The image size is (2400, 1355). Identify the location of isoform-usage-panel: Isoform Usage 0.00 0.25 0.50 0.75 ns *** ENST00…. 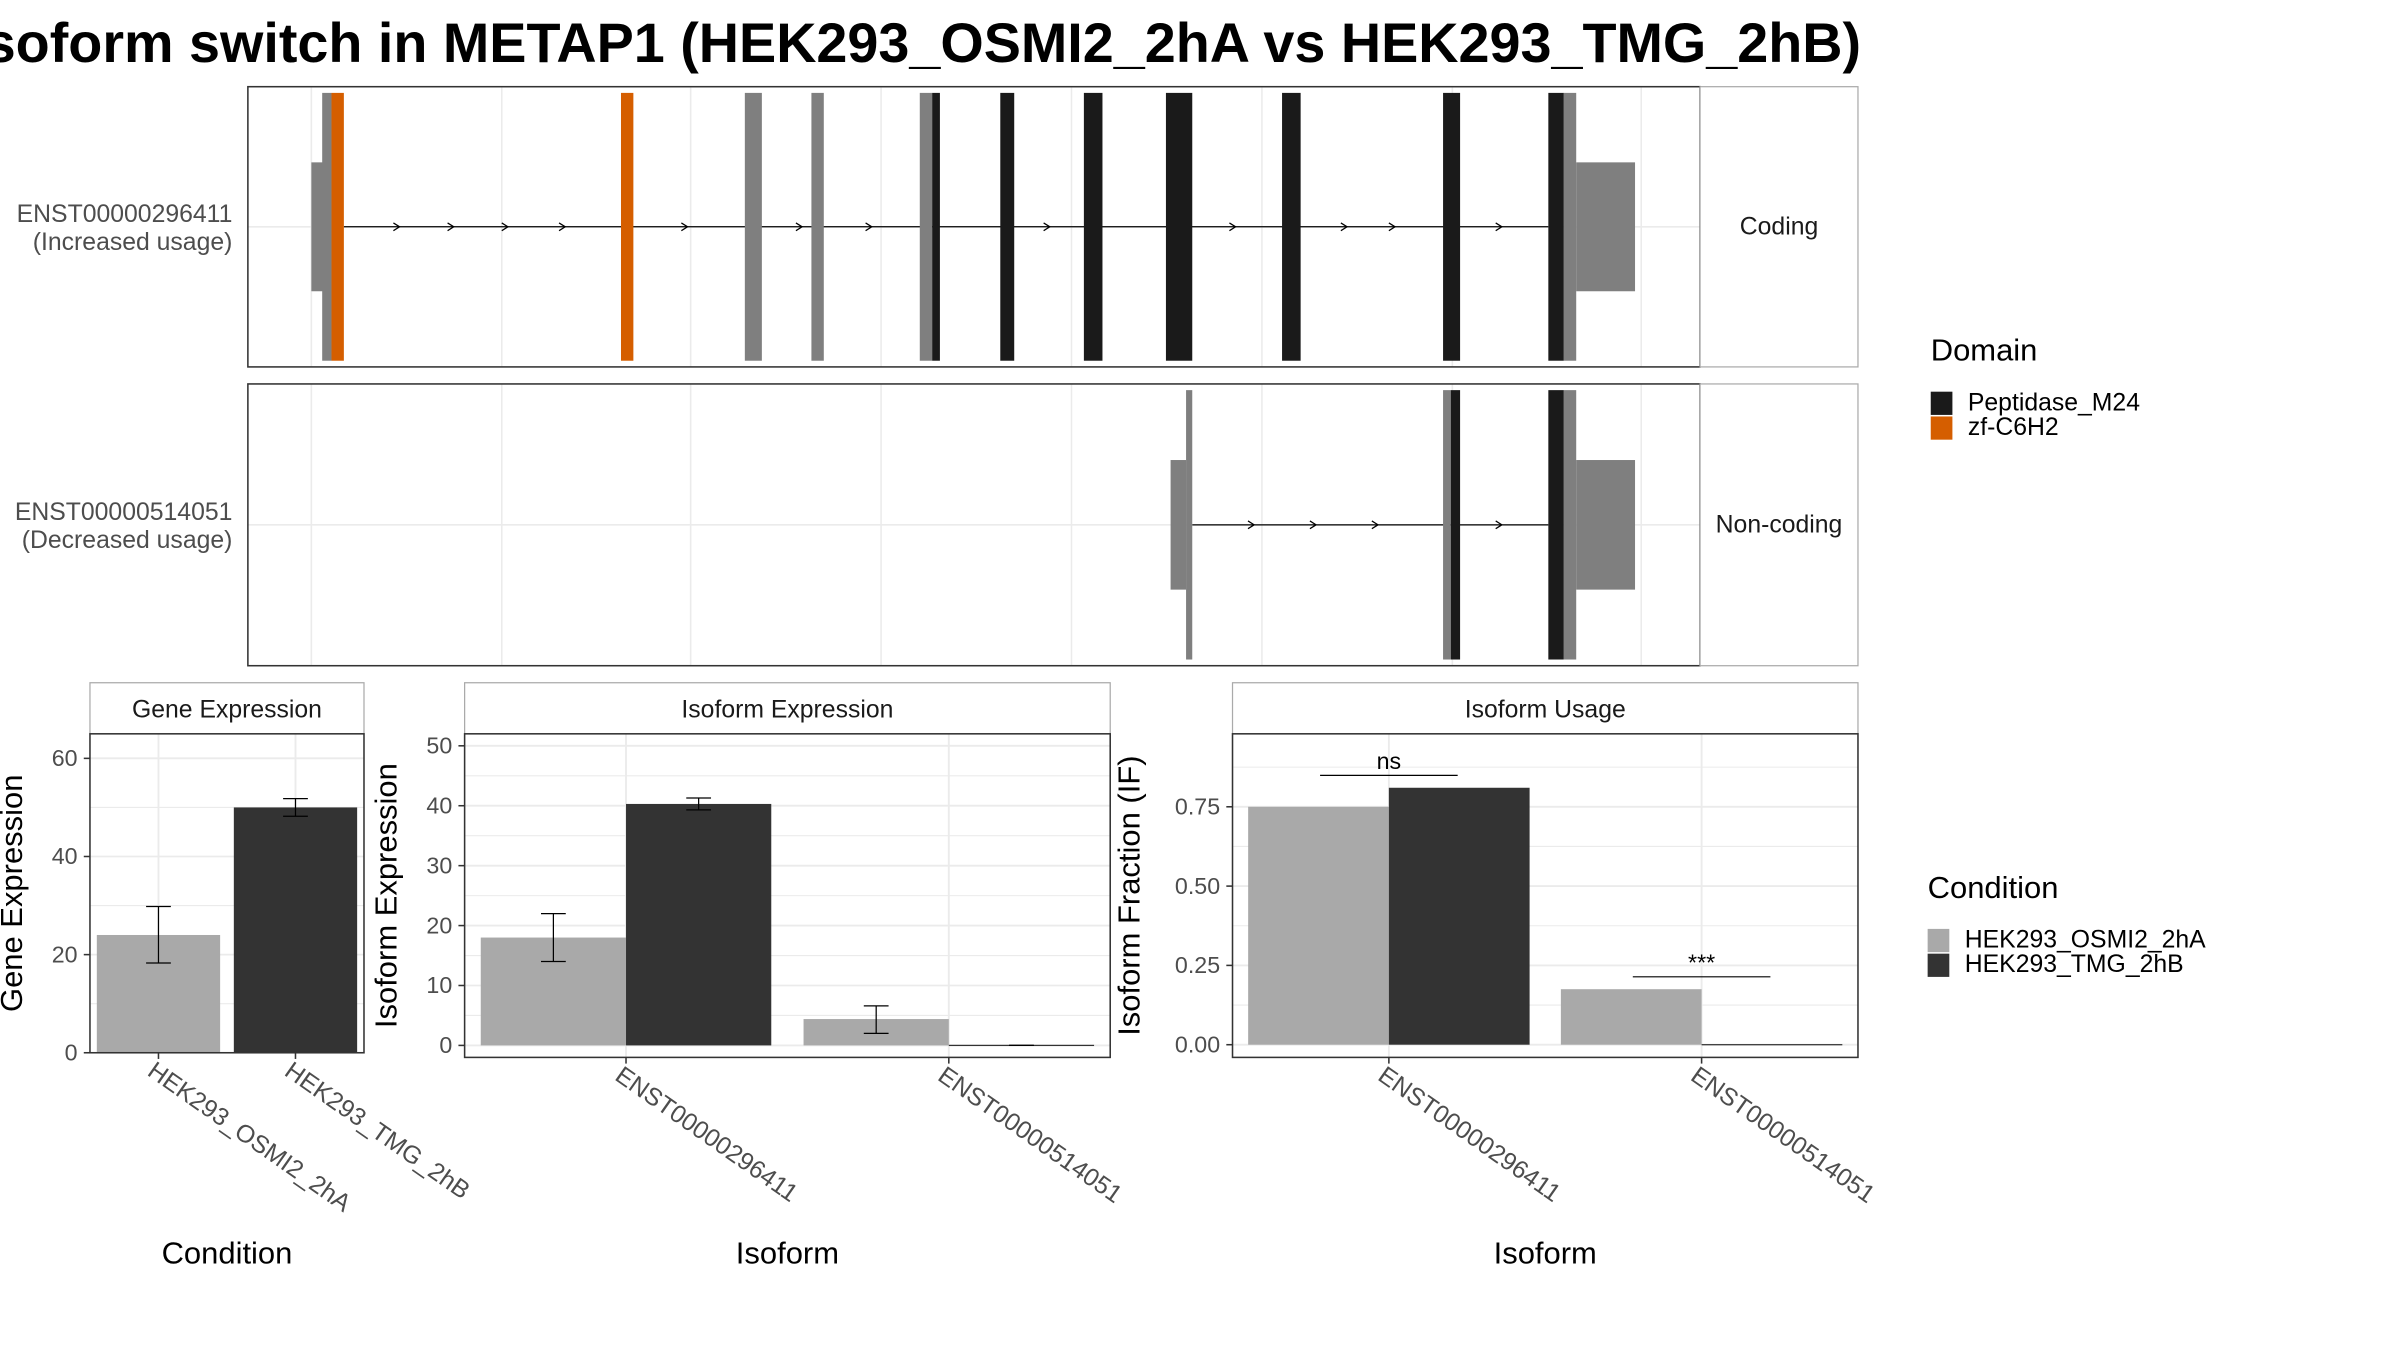
(1496, 976).